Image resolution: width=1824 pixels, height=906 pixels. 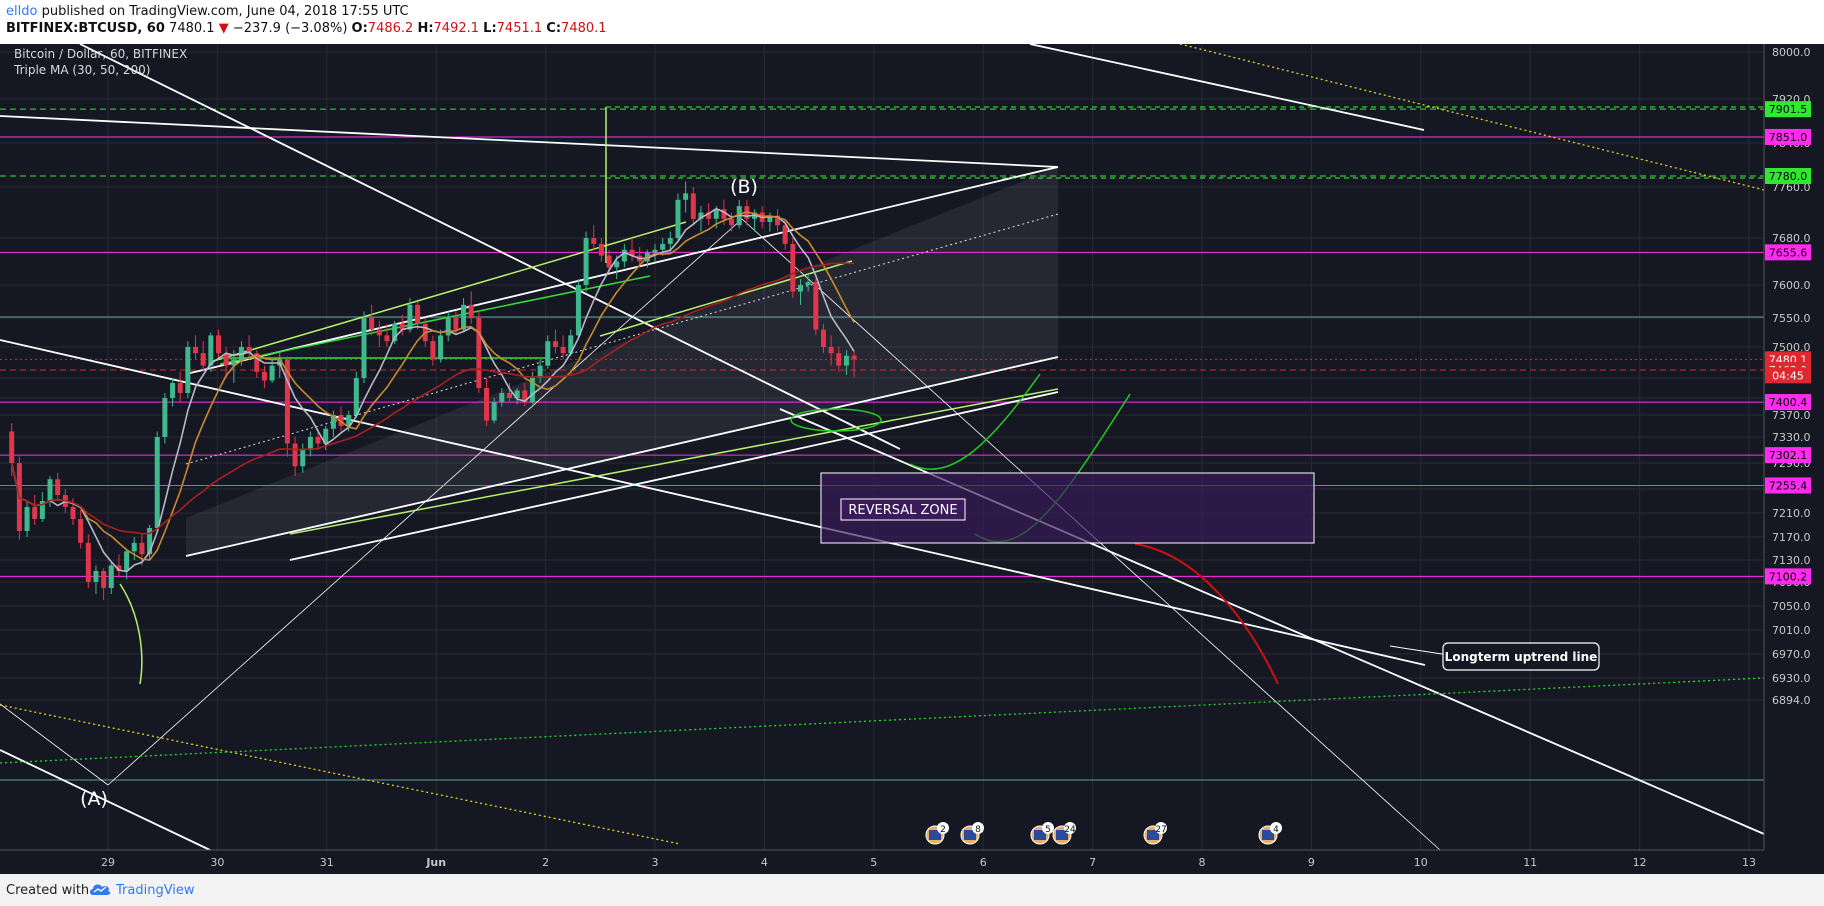 I want to click on price-tick-label: 7010.0, so click(x=1791, y=630).